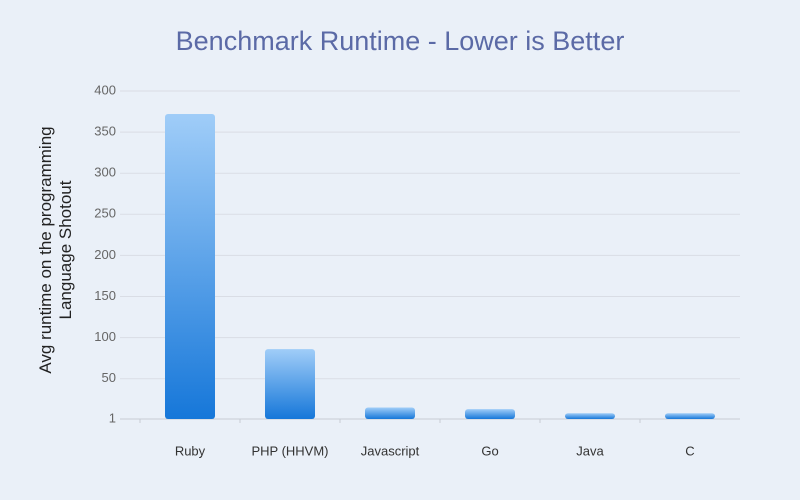 The image size is (800, 500). What do you see at coordinates (590, 450) in the screenshot?
I see `x-tick-label: Java` at bounding box center [590, 450].